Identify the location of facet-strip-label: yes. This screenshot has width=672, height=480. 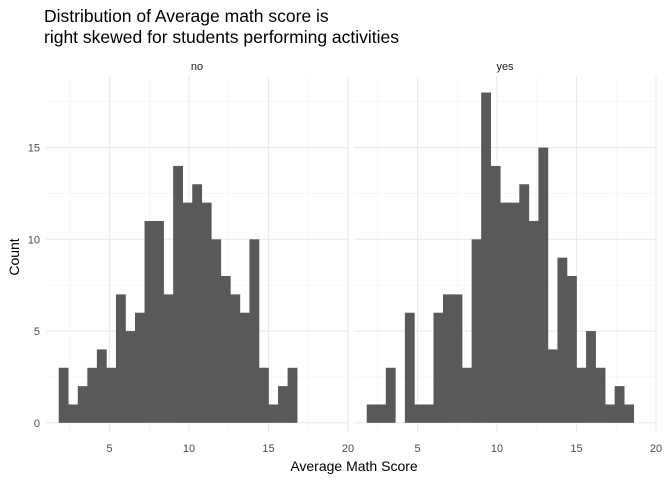
(505, 67).